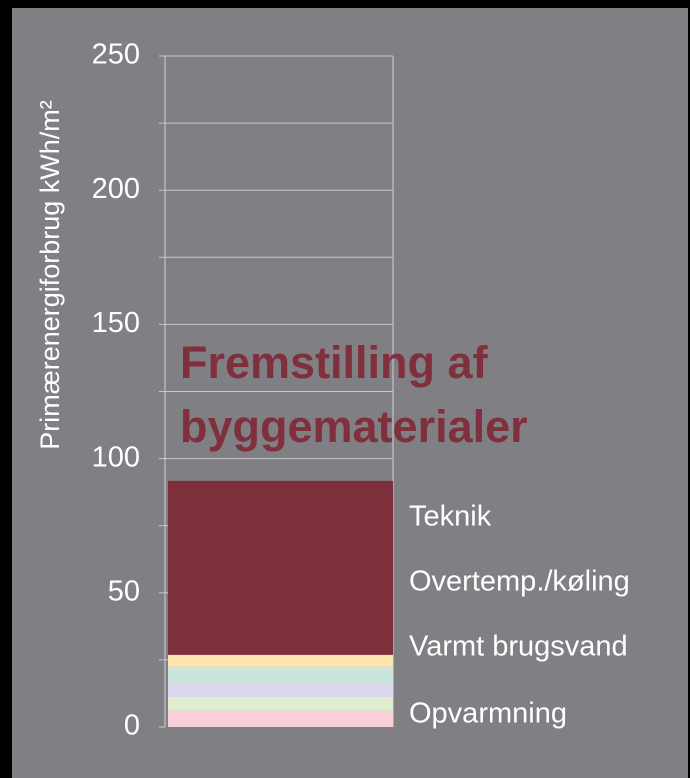  I want to click on y-tick-label: 50, so click(124, 591).